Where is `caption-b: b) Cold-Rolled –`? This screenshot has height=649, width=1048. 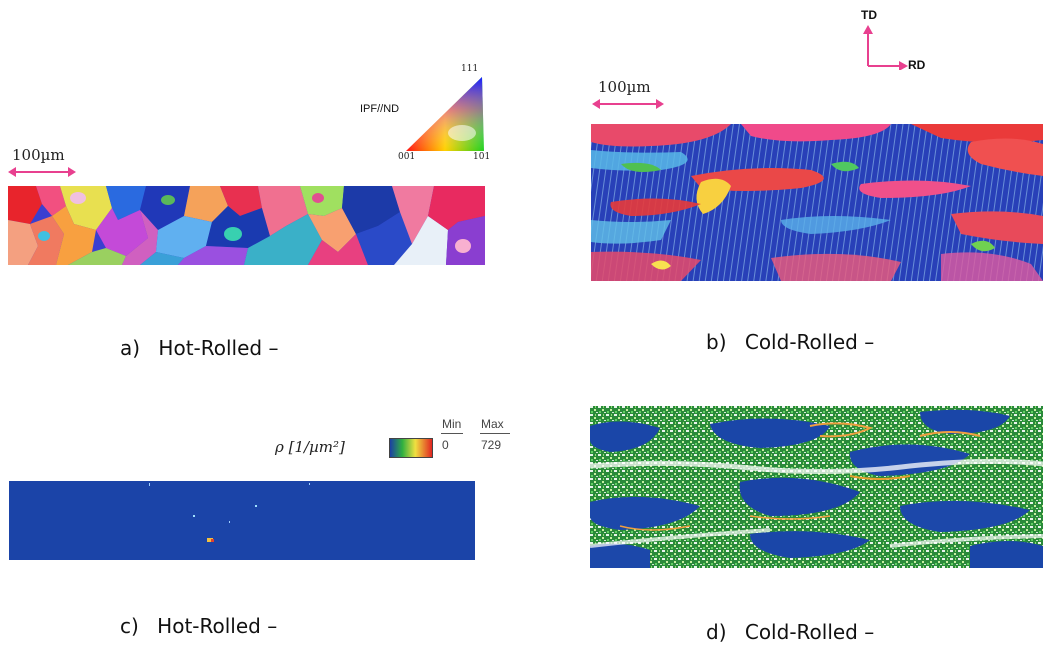
caption-b: b) Cold-Rolled – is located at coordinates (790, 342).